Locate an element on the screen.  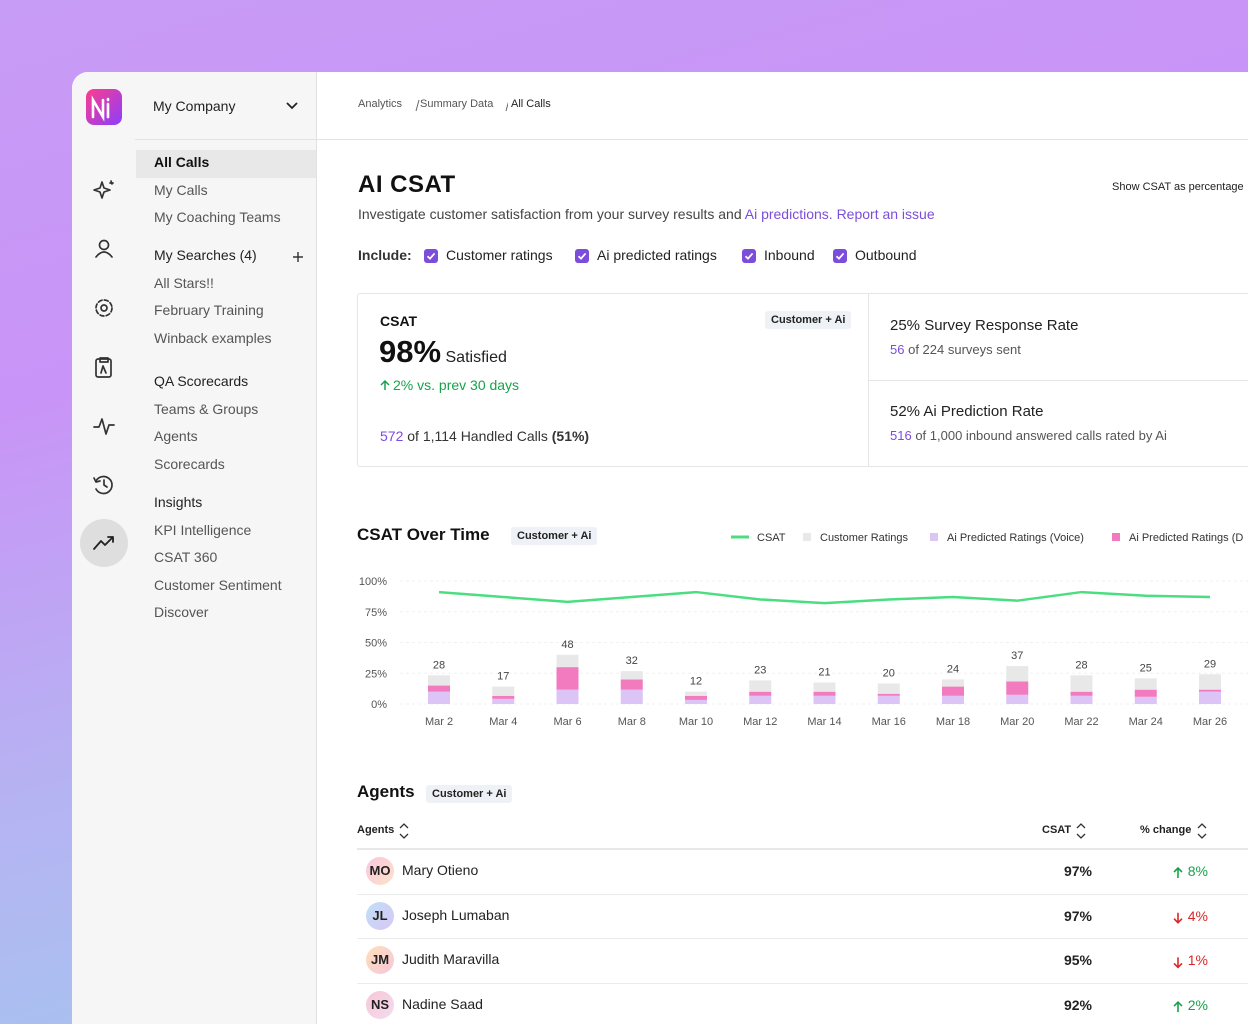
nav-icon-analytics is located at coordinates (103, 543).